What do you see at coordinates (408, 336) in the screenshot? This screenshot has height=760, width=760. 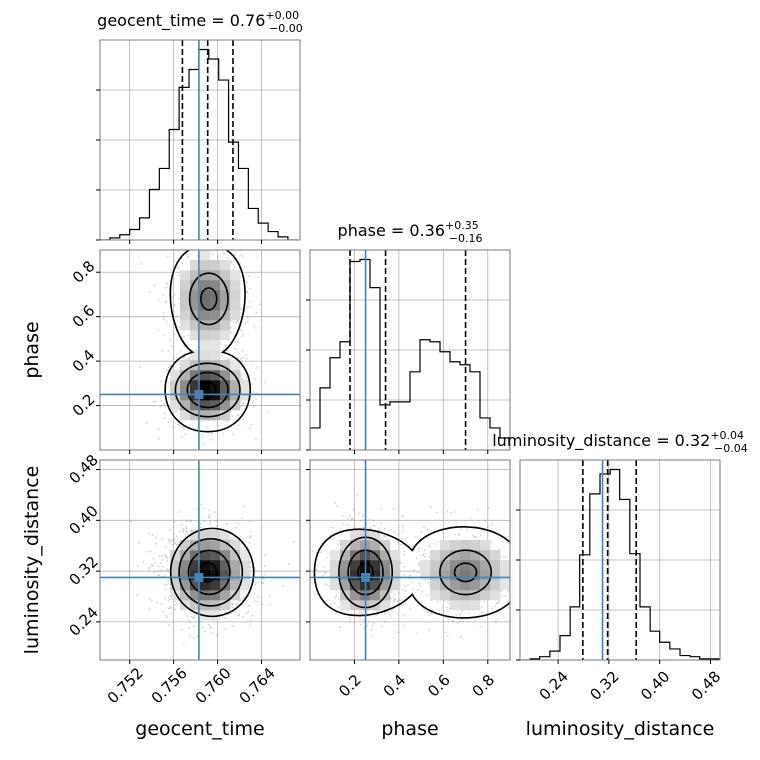 I see `hist-panel-phase: phase = 0.36+0.35 −0.16` at bounding box center [408, 336].